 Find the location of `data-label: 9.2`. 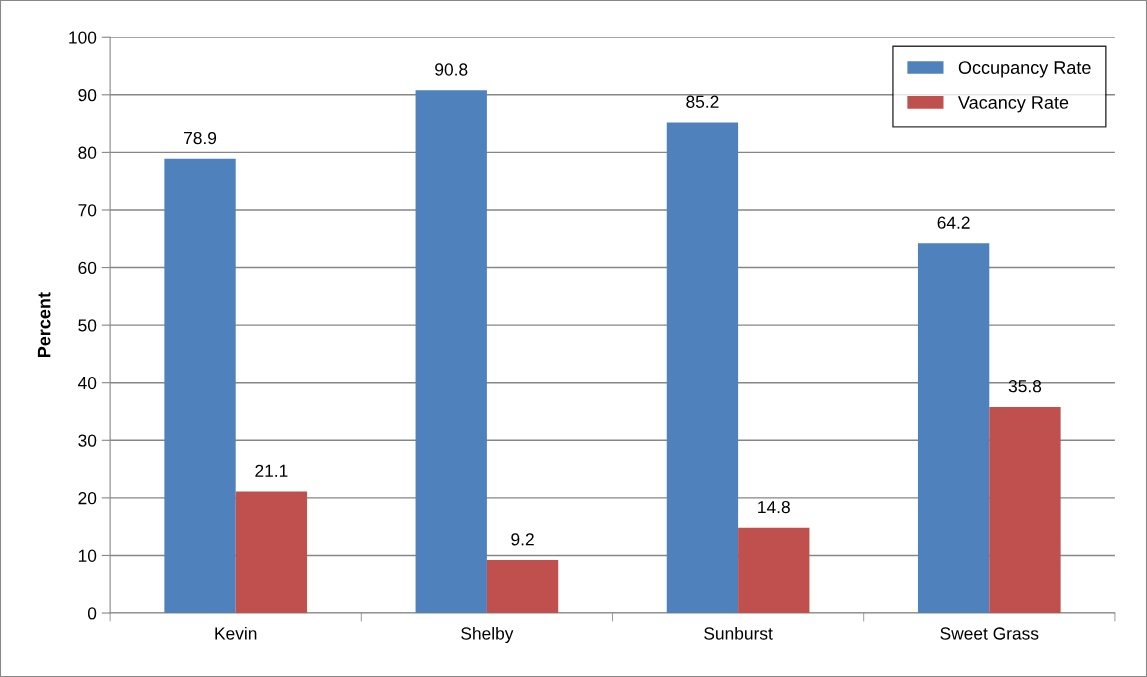

data-label: 9.2 is located at coordinates (522, 539).